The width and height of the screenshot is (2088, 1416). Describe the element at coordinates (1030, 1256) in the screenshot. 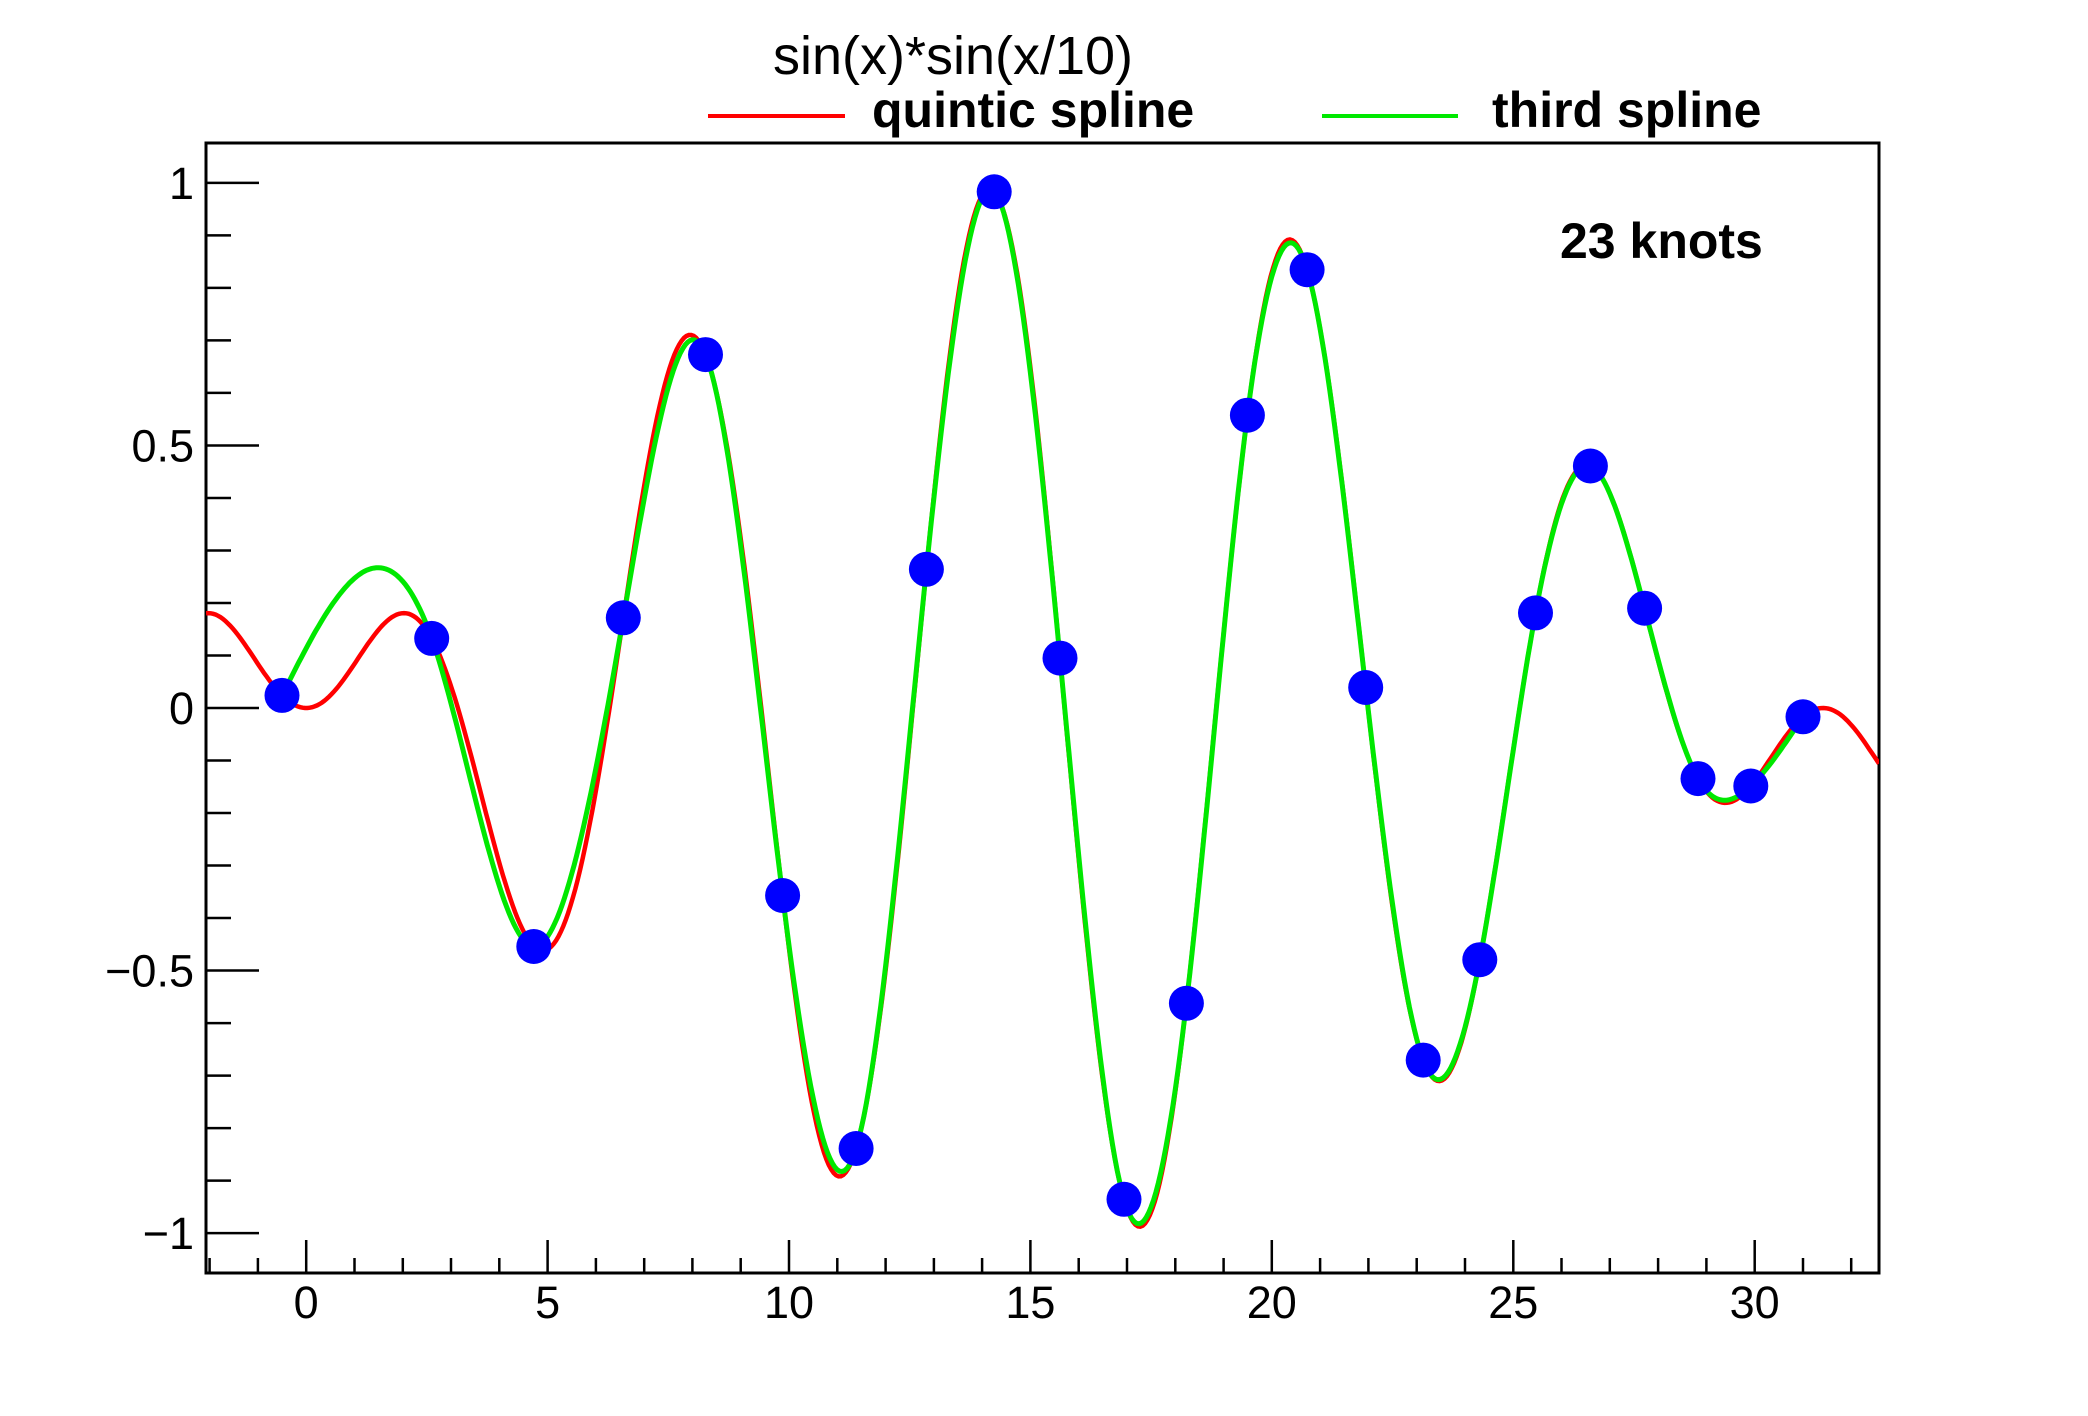

I see `x-axis-ticks` at that location.